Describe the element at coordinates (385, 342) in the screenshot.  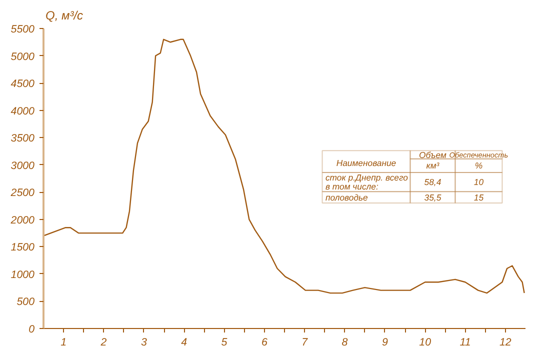
I see `x-tick-label: 9` at that location.